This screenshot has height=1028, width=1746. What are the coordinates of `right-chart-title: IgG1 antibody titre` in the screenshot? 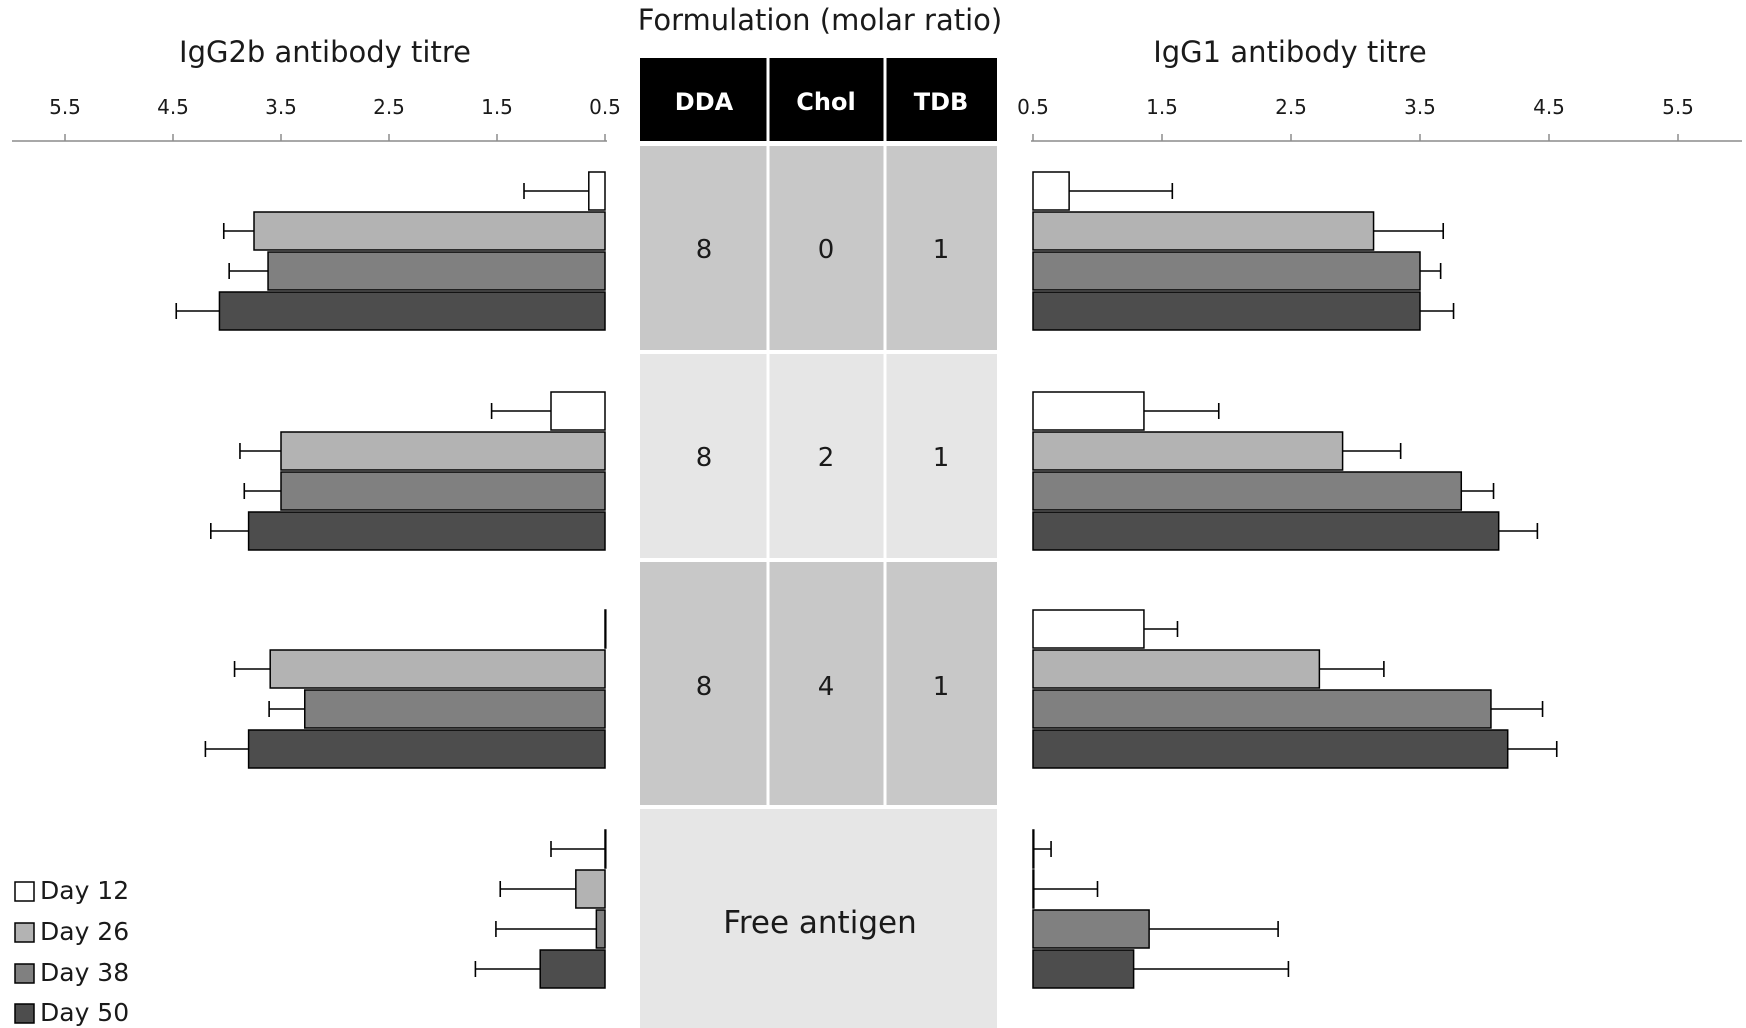 It's located at (1290, 52).